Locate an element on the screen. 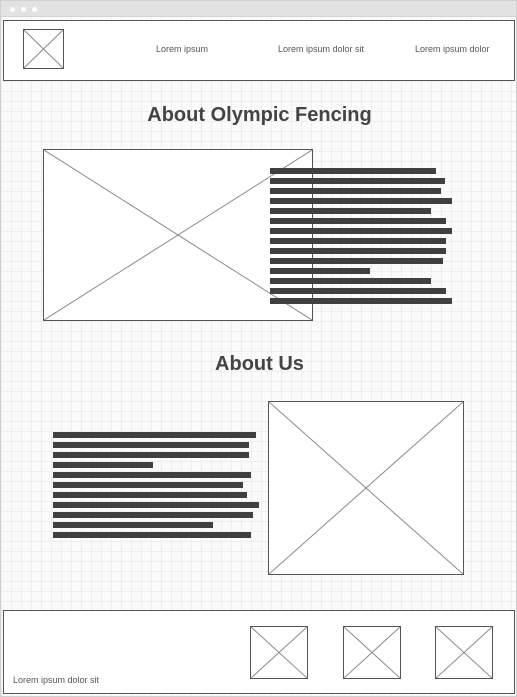 The height and width of the screenshot is (697, 517). section-title-about-us: About Us is located at coordinates (259, 364).